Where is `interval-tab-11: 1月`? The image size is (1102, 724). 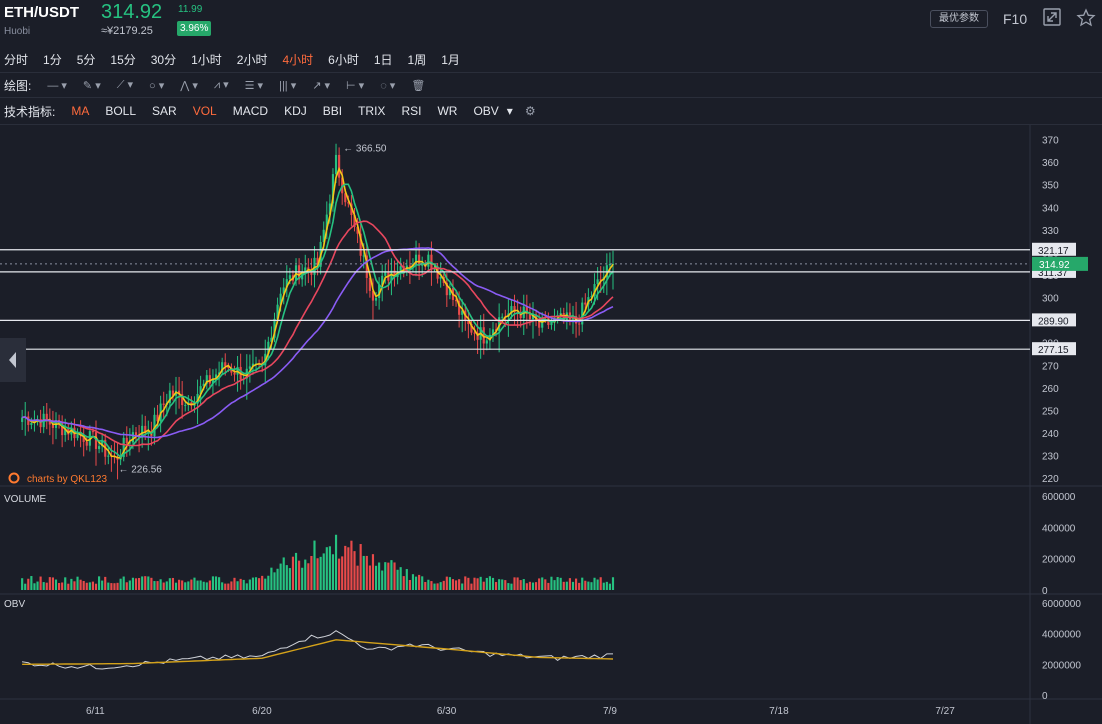
interval-tab-11: 1月 is located at coordinates (450, 59).